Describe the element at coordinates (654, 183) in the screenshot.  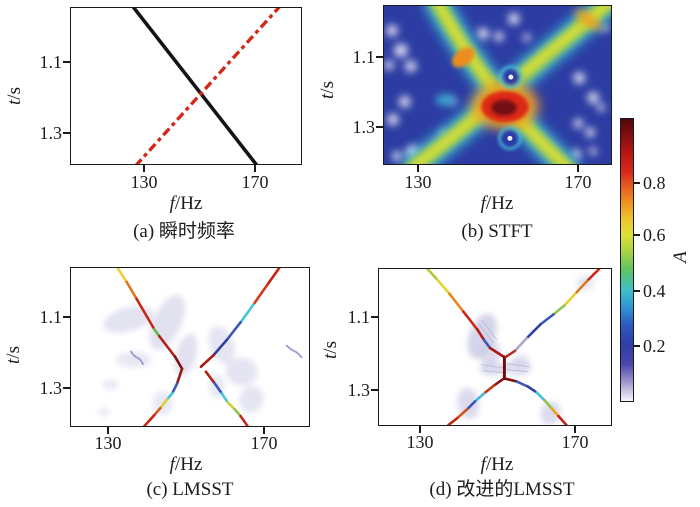
I see `colorbar-tick-label-1: 0.8` at that location.